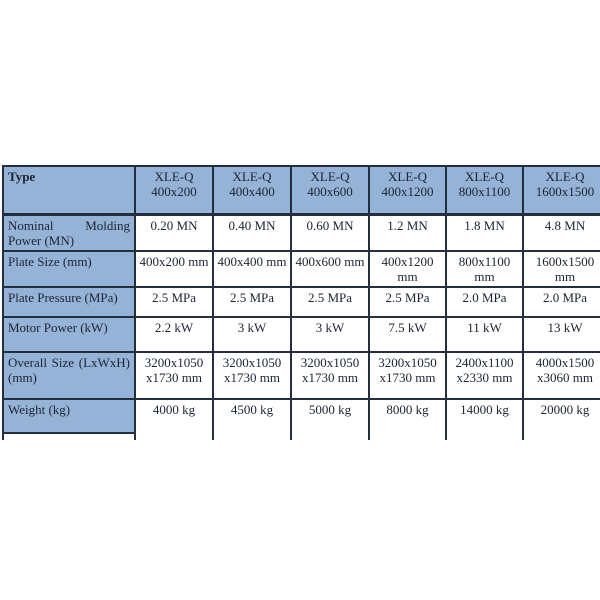 This screenshot has height=600, width=600. I want to click on table-cell: 400x600 mm, so click(330, 268).